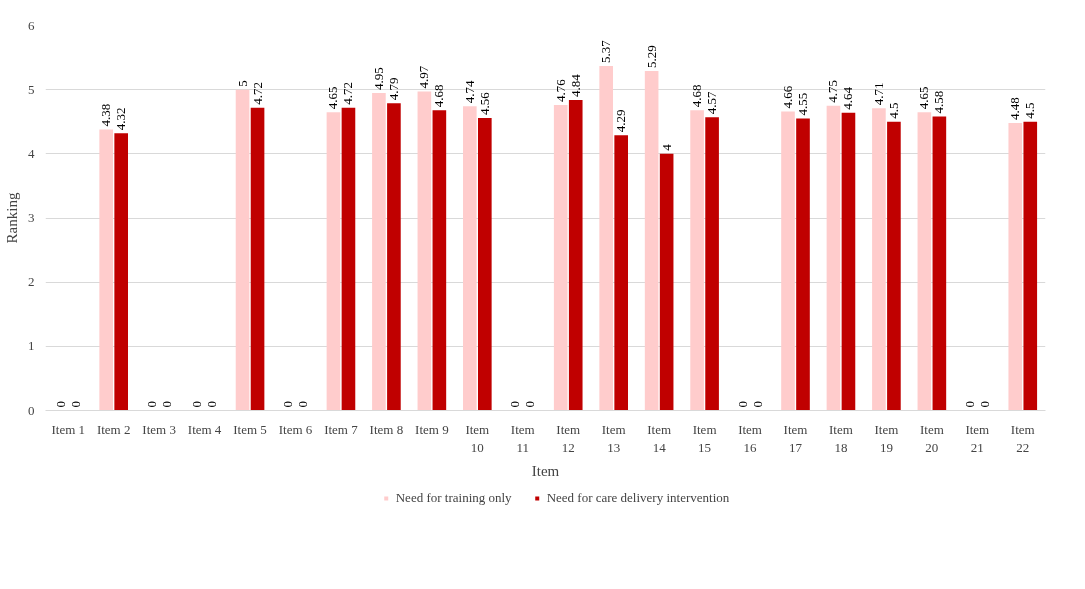 This screenshot has width=1085, height=589. Describe the element at coordinates (666, 147) in the screenshot. I see `data-label: 4` at that location.